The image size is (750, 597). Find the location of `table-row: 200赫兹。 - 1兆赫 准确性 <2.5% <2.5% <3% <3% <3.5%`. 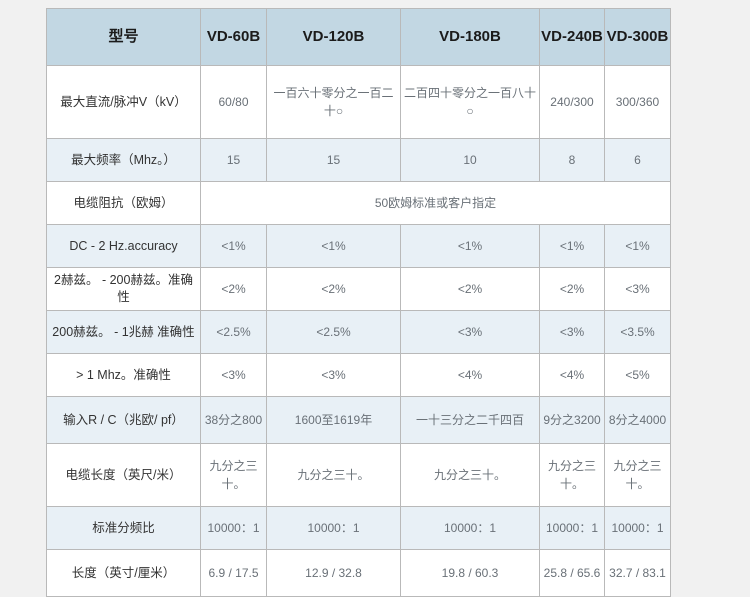

table-row: 200赫兹。 - 1兆赫 准确性 <2.5% <2.5% <3% <3% <3.5% is located at coordinates (358, 332).